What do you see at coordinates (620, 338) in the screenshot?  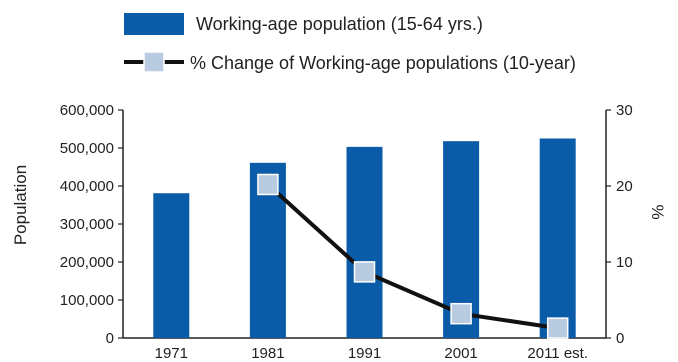 I see `y2-tick-label: 0` at bounding box center [620, 338].